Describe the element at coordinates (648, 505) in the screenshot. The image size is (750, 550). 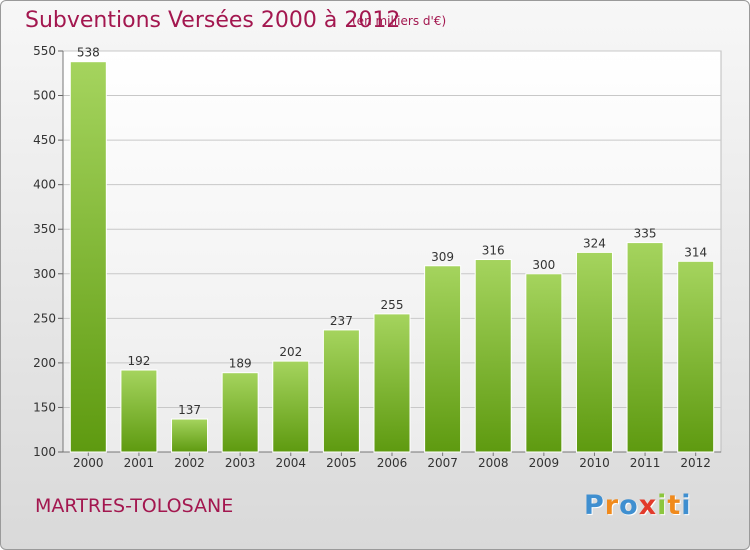
I see `logo-letter: x` at that location.